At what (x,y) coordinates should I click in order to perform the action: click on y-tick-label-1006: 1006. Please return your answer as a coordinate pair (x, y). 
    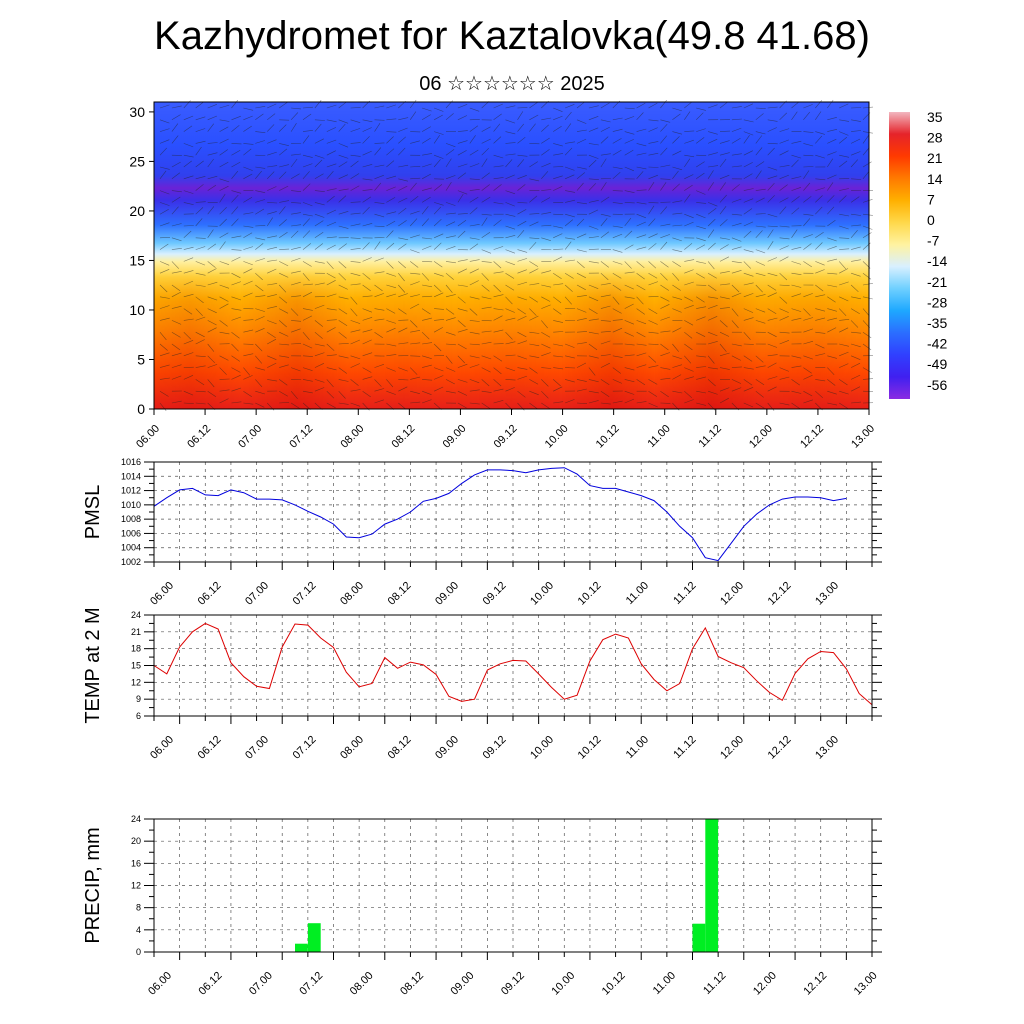
    Looking at the image, I should click on (131, 533).